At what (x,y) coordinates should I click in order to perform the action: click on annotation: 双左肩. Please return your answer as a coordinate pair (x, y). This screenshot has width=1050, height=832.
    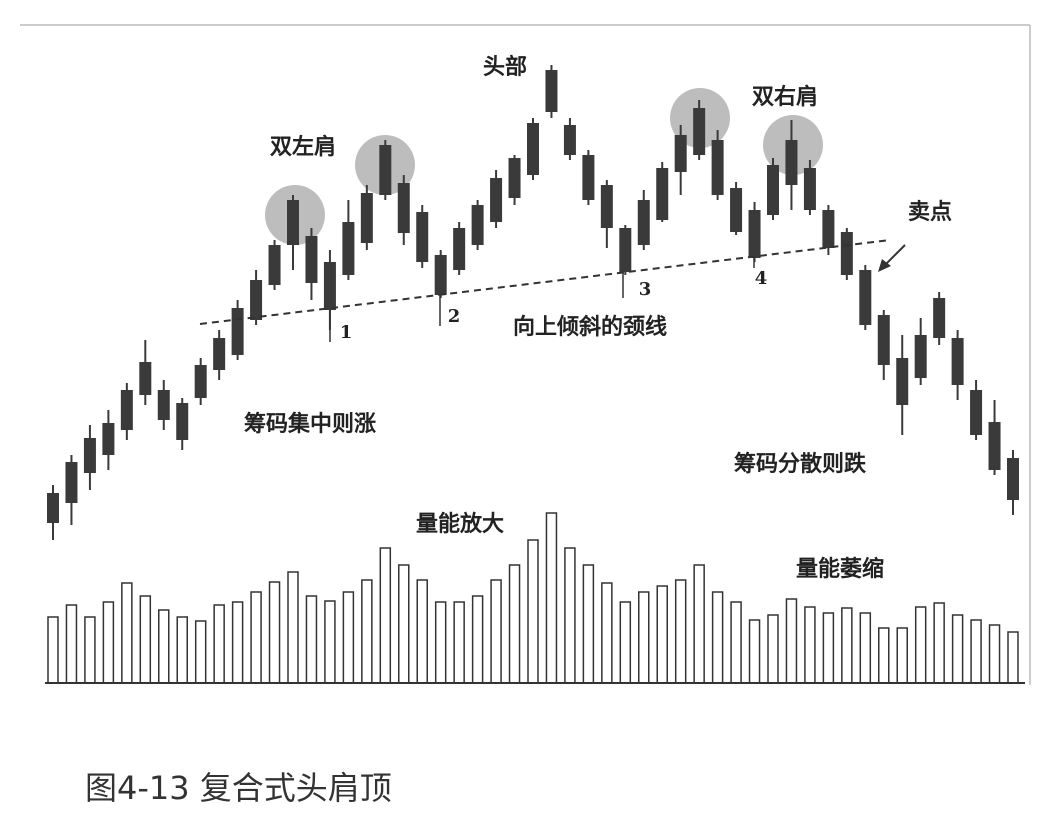
    Looking at the image, I should click on (303, 147).